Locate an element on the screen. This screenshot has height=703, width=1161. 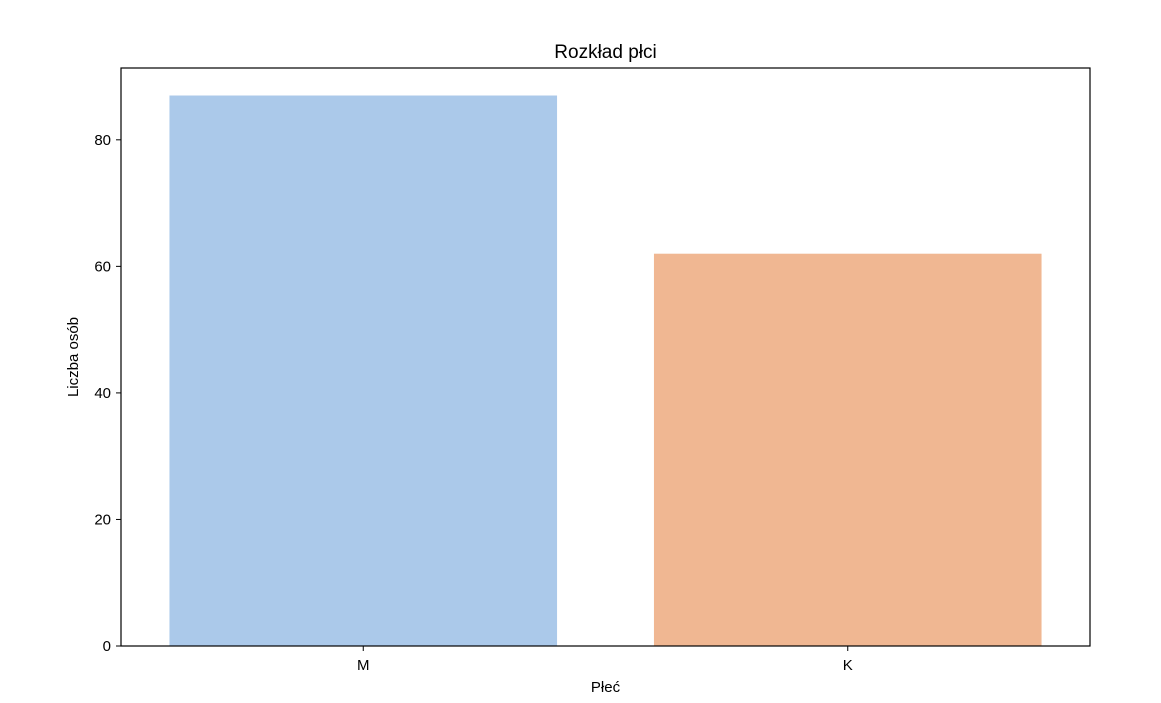
chart-title: Rozkład płci is located at coordinates (605, 52).